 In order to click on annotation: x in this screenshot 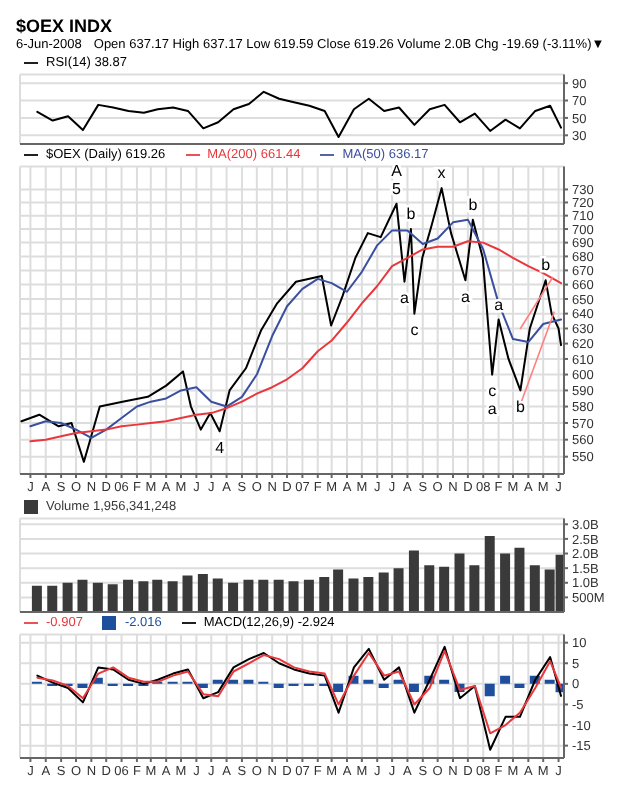, I will do `click(441, 173)`.